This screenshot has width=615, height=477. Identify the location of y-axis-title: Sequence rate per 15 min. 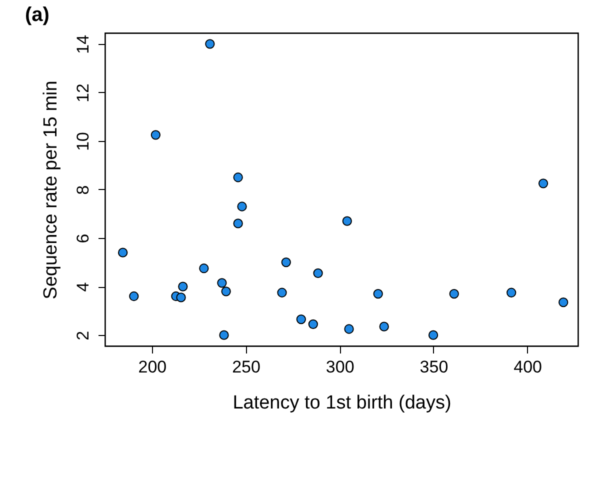
(51, 190).